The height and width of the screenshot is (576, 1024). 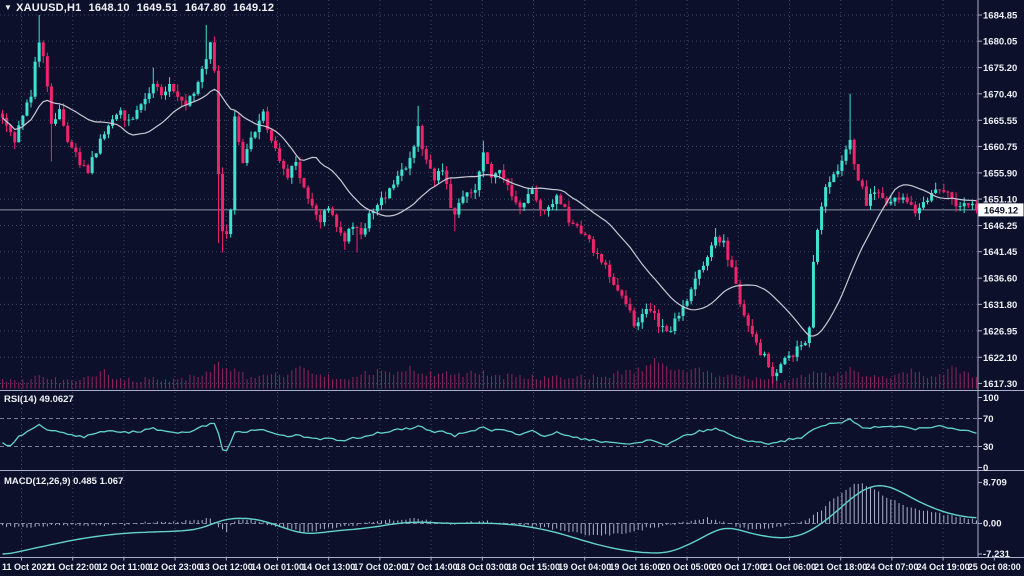 I want to click on price-axis-label: 1684.85, so click(x=1000, y=16).